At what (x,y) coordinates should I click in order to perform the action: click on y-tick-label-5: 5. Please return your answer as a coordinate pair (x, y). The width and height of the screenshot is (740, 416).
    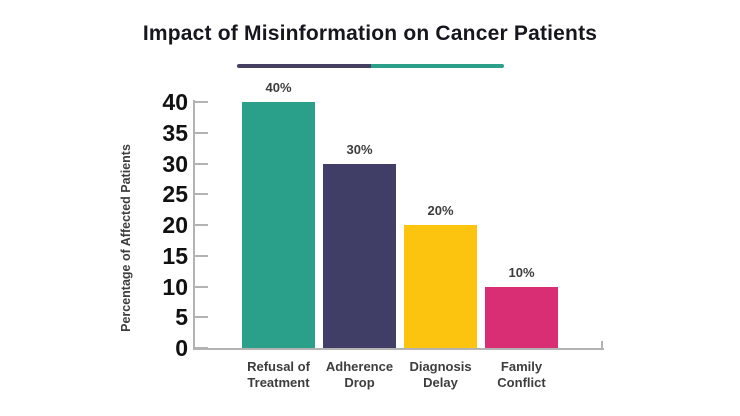
    Looking at the image, I should click on (181, 317).